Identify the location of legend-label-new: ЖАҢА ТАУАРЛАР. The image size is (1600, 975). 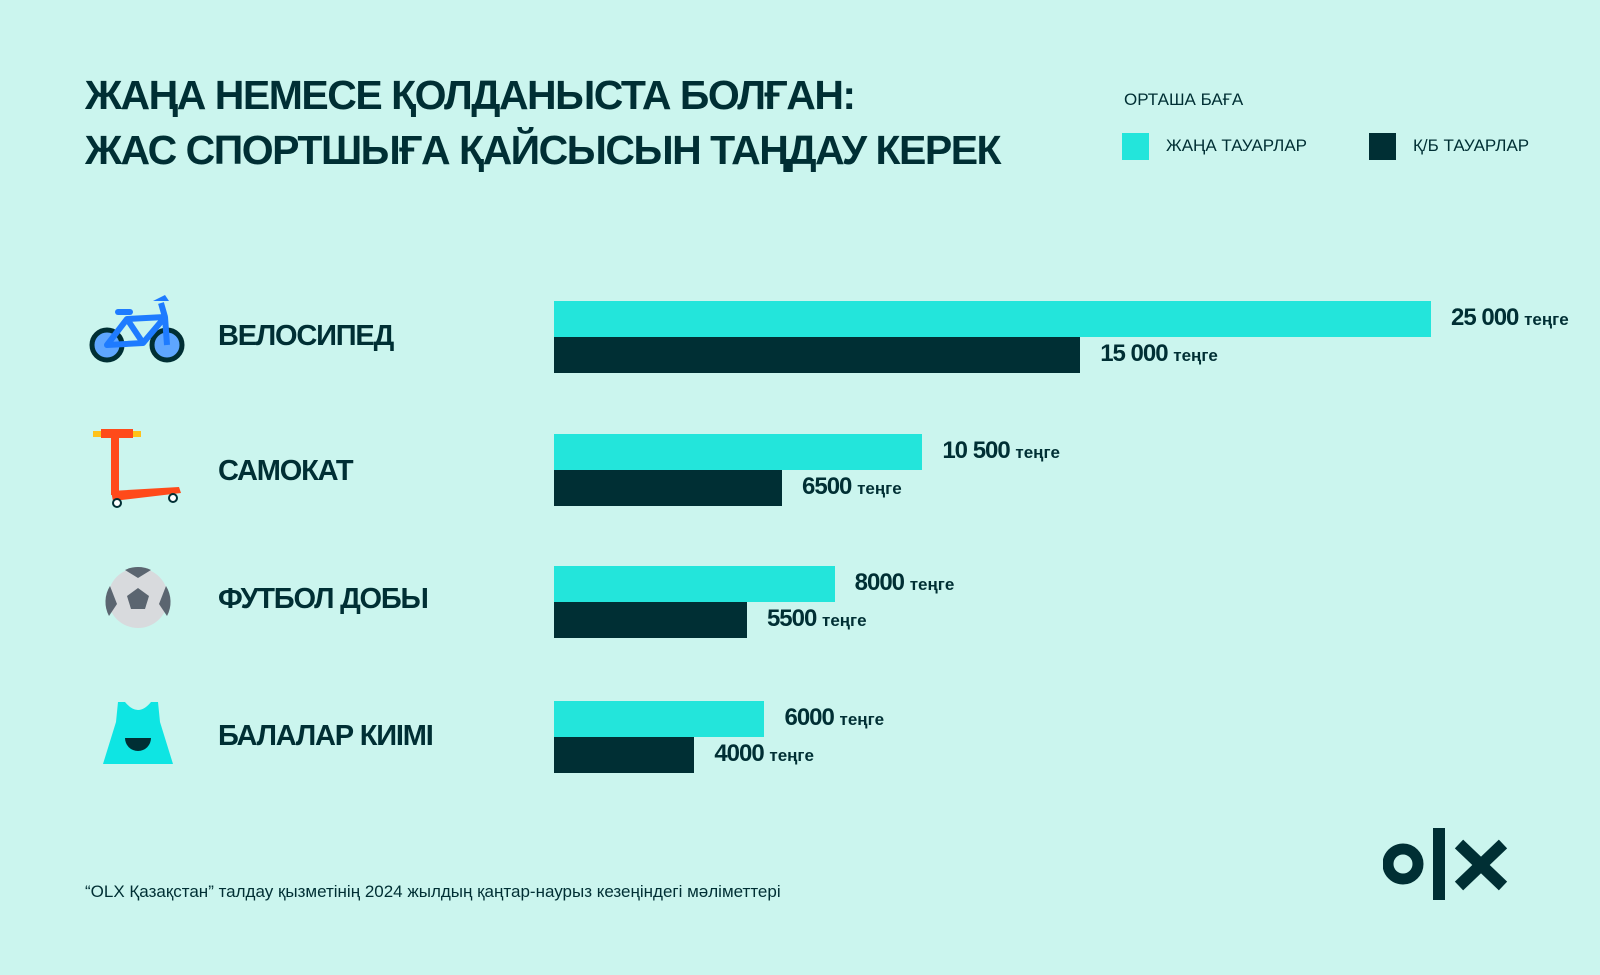
(1237, 145).